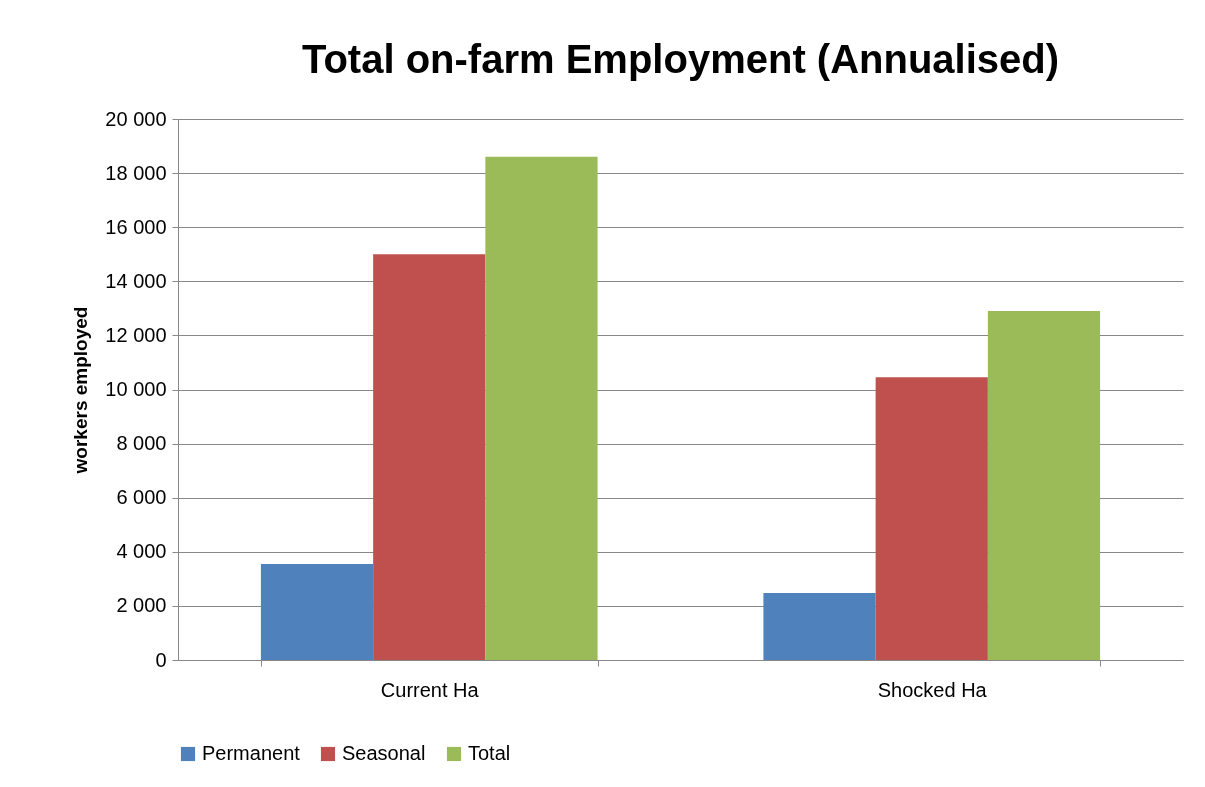 The height and width of the screenshot is (787, 1205). What do you see at coordinates (136, 280) in the screenshot?
I see `y-tick-label: 14 000` at bounding box center [136, 280].